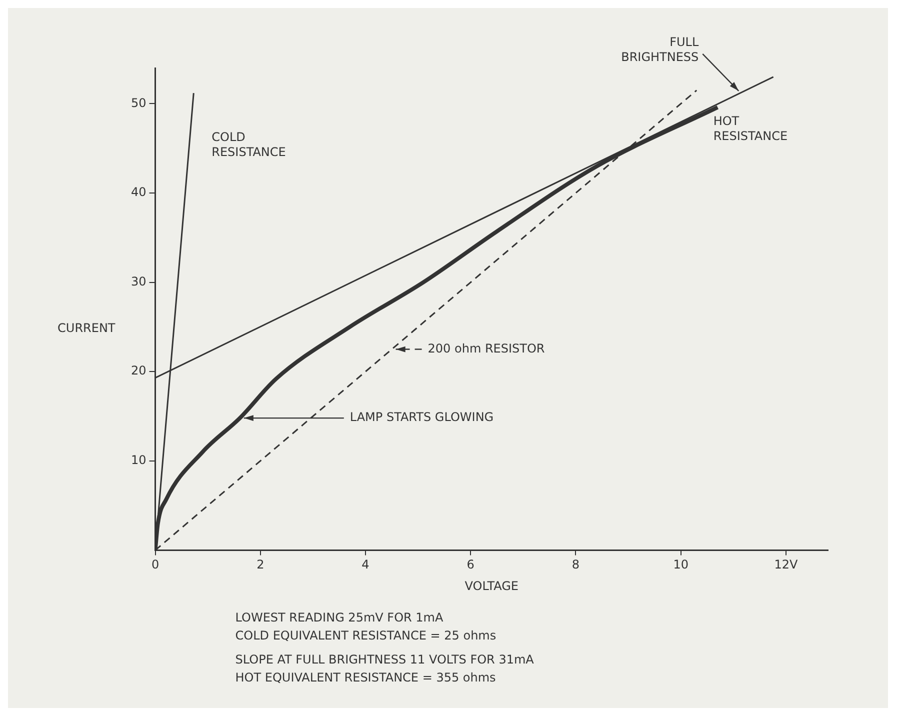  Describe the element at coordinates (680, 565) in the screenshot. I see `x-tick-label: 10` at that location.